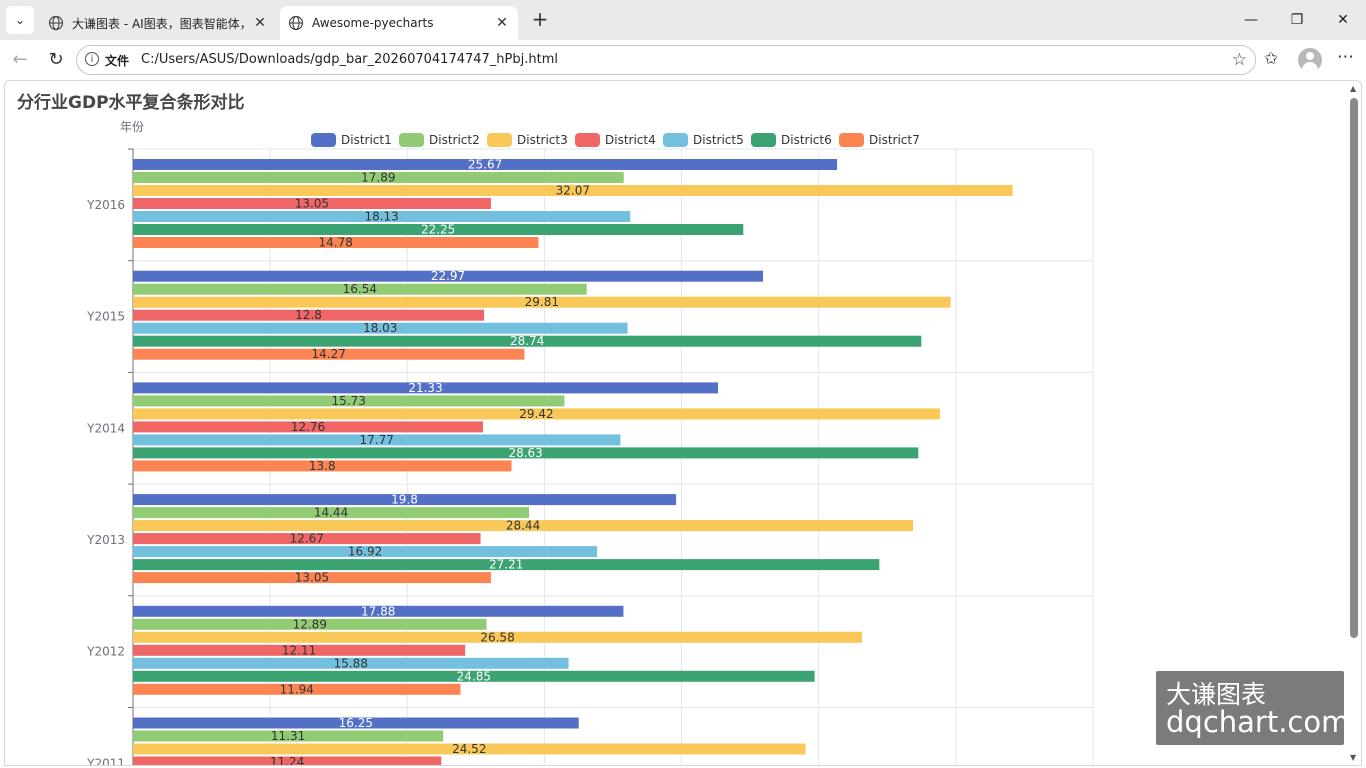 The width and height of the screenshot is (1366, 768). I want to click on data-label: 14.78, so click(336, 243).